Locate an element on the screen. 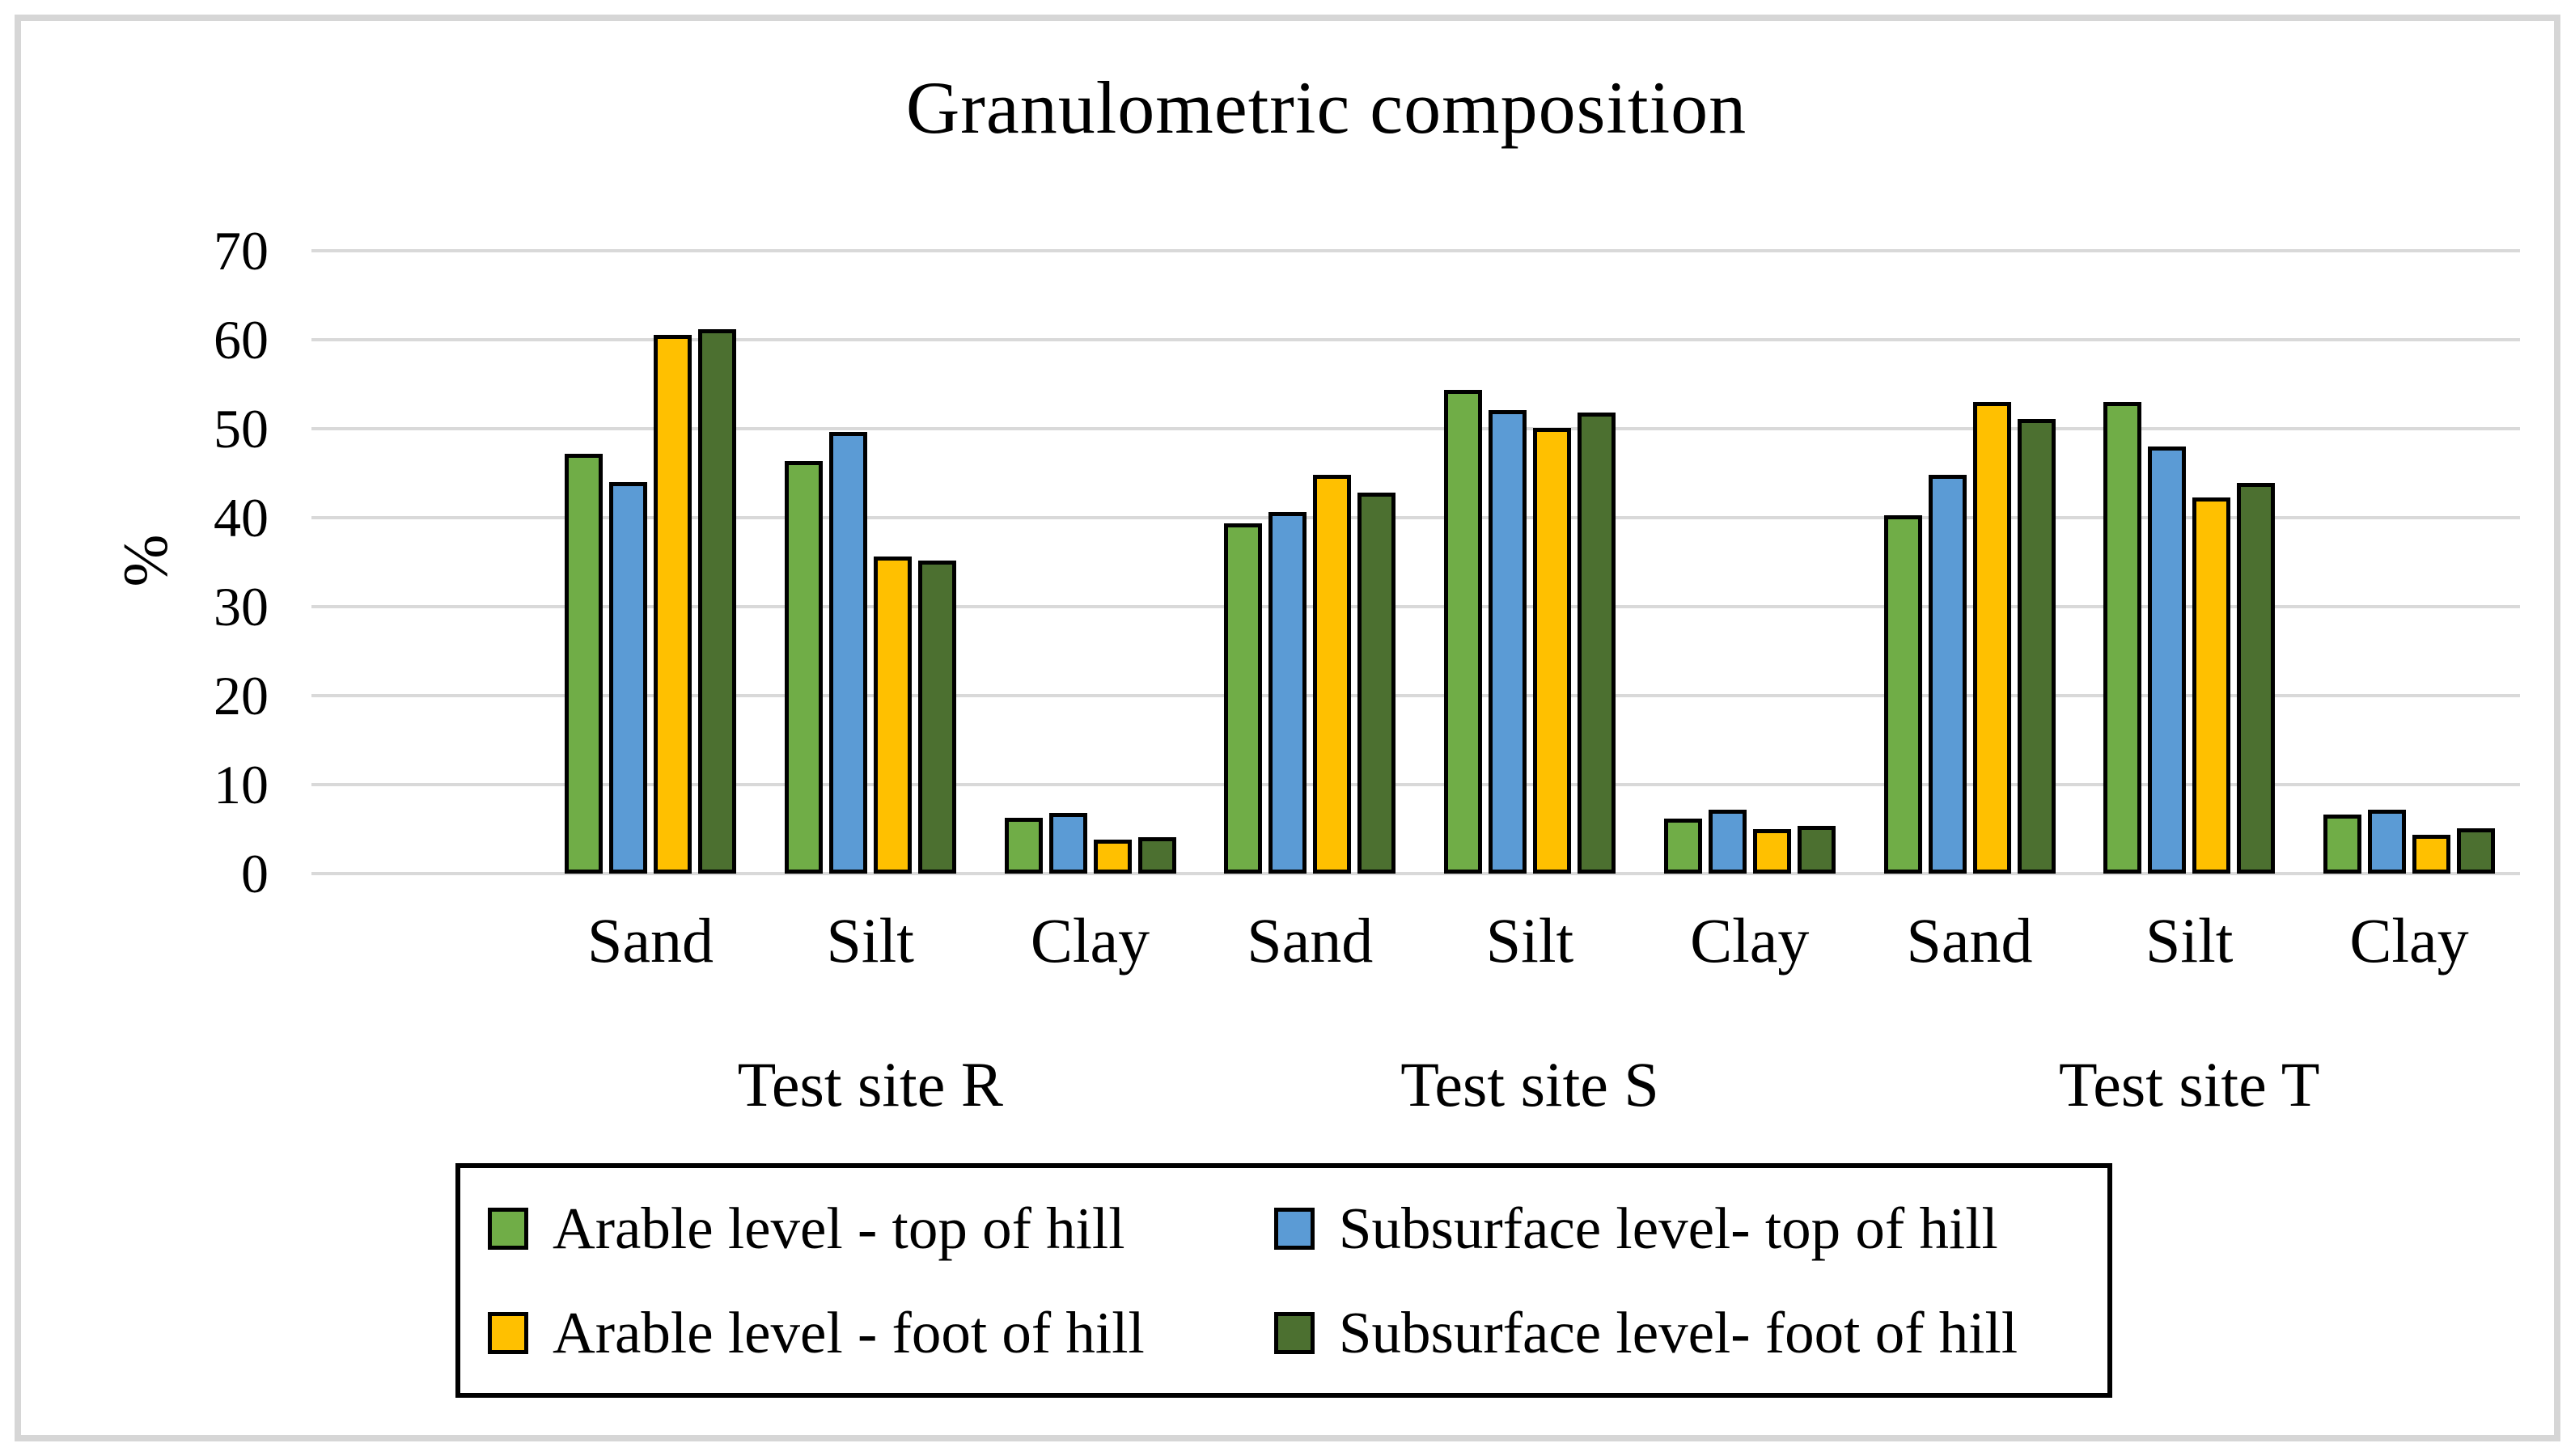 The width and height of the screenshot is (2575, 1456). legend-item: Subsurface level- foot of hill is located at coordinates (1690, 1333).